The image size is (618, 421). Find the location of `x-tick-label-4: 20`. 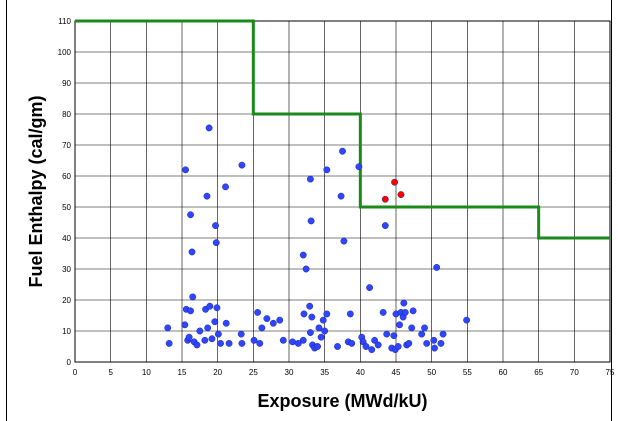

x-tick-label-4: 20 is located at coordinates (217, 372).